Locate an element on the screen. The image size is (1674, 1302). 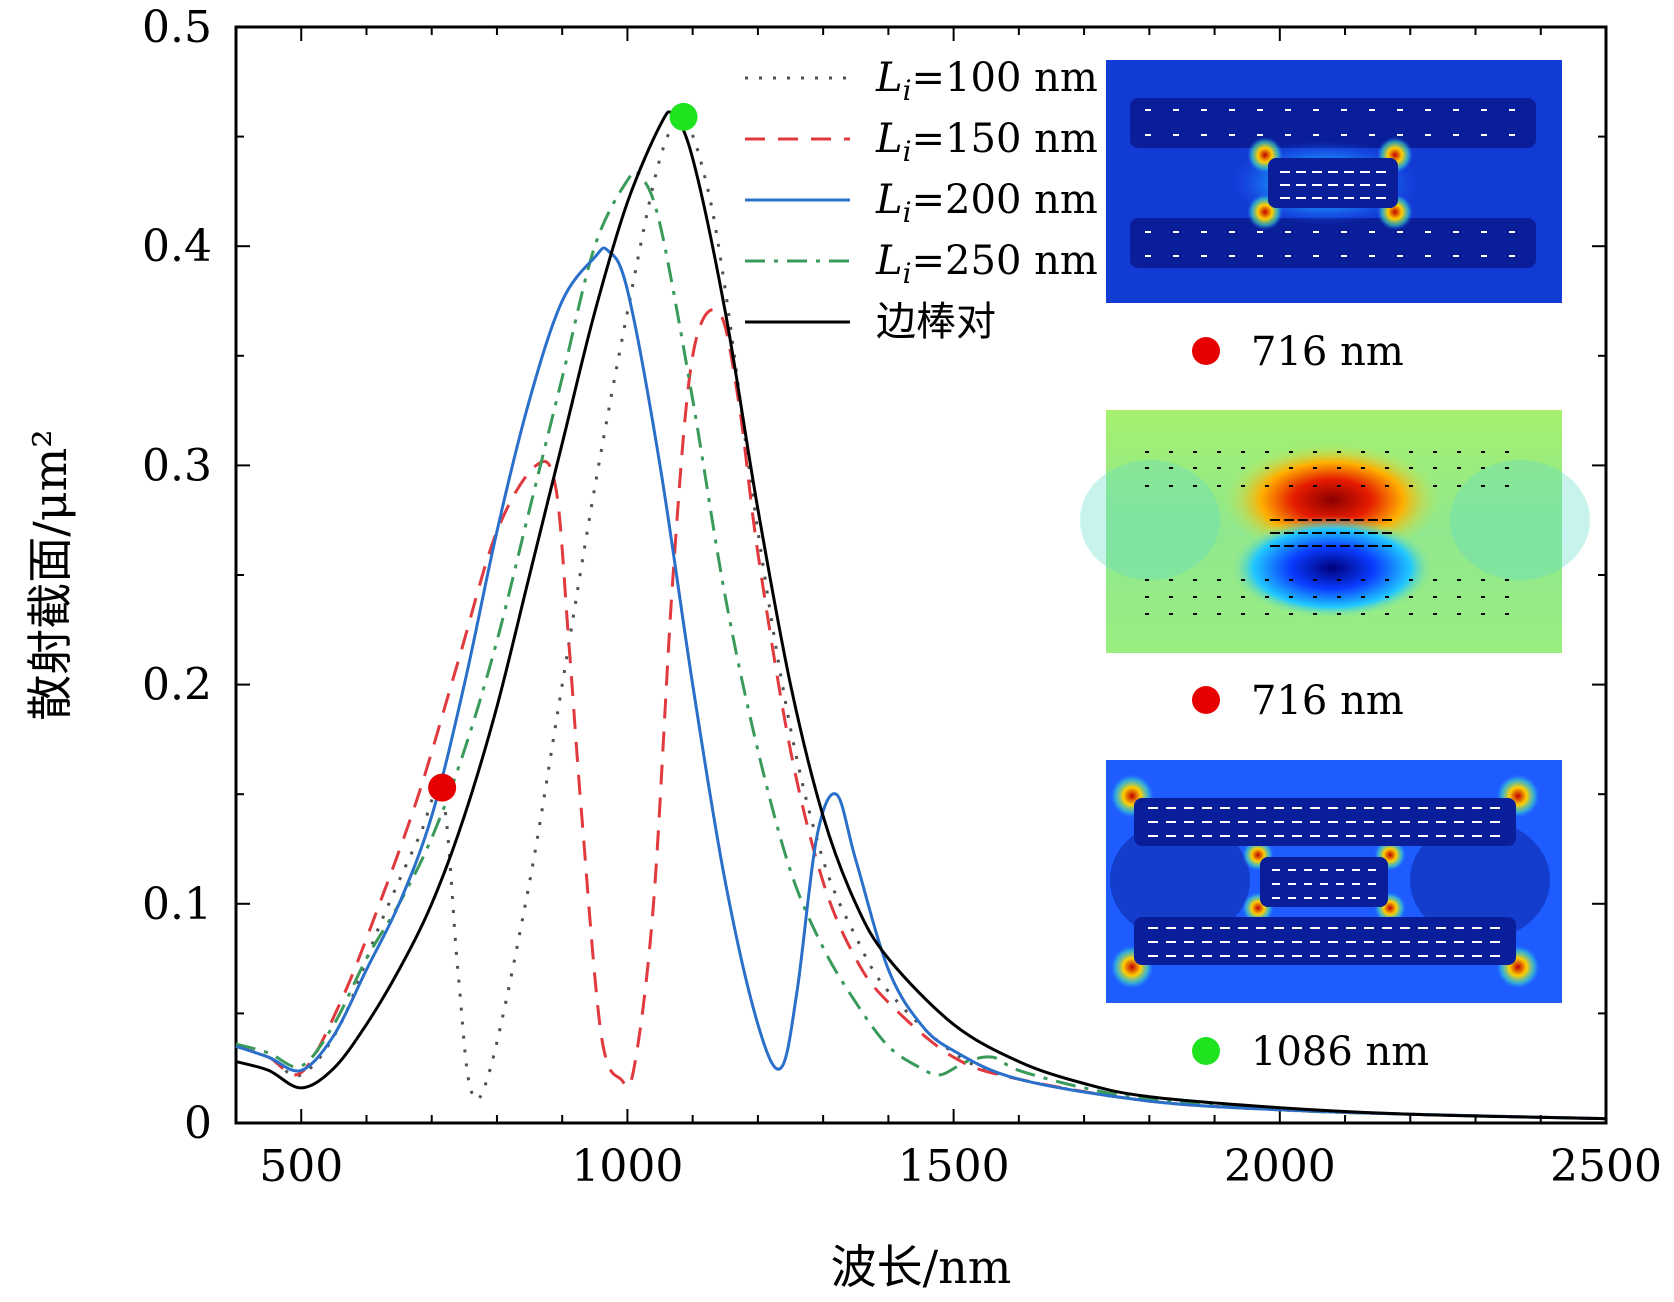
inset-1-caption: 716 nm is located at coordinates (1327, 352).